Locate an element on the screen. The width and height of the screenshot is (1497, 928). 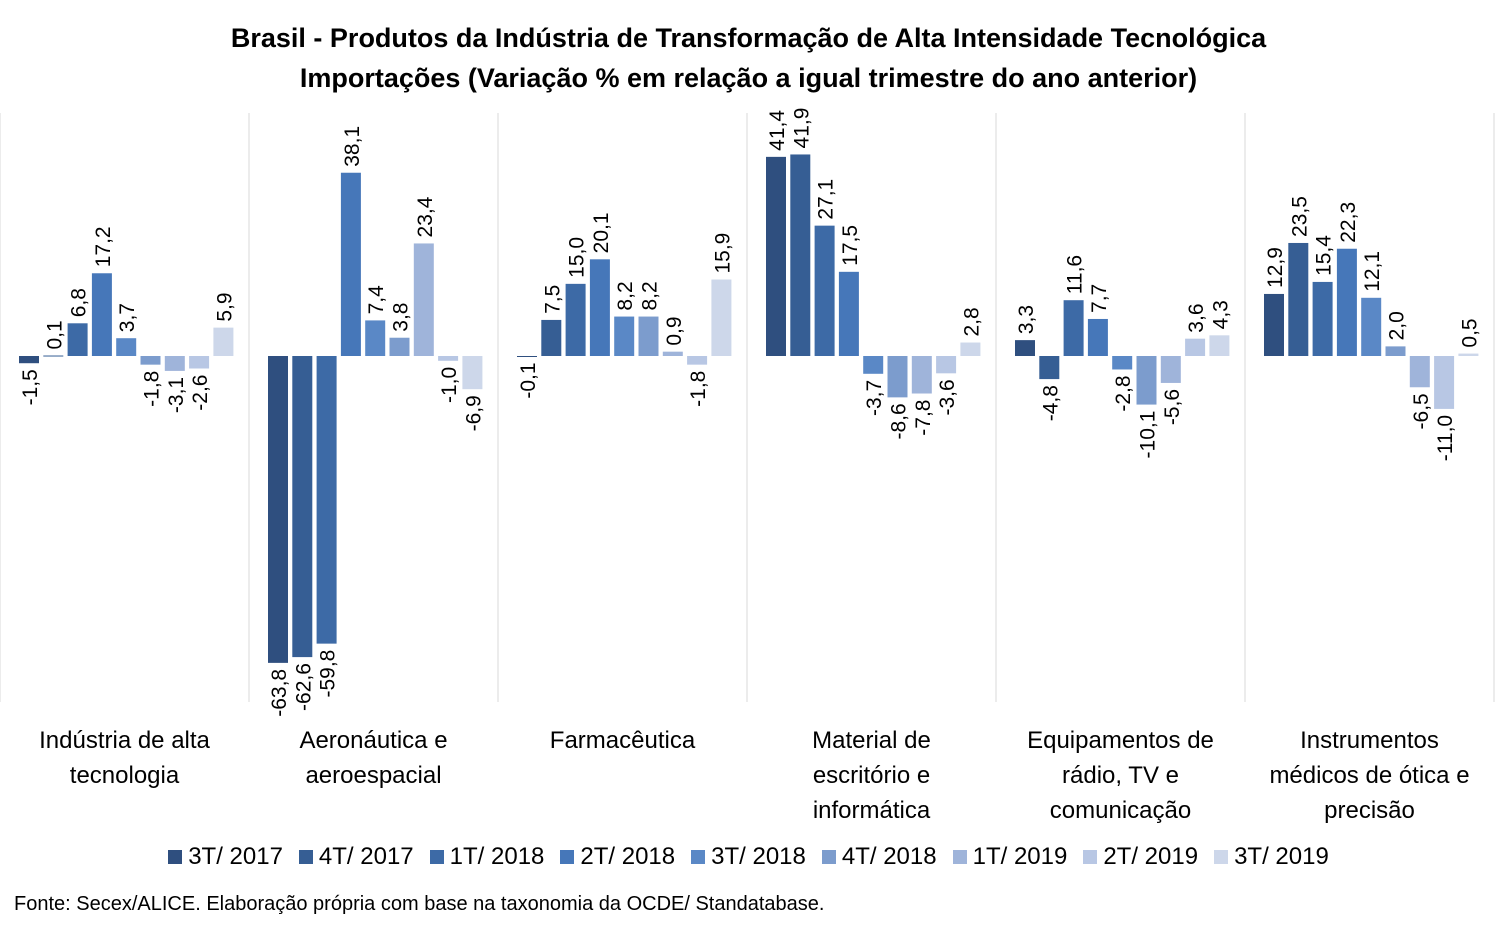
legend-label: 2T/ 2018 is located at coordinates (628, 856).